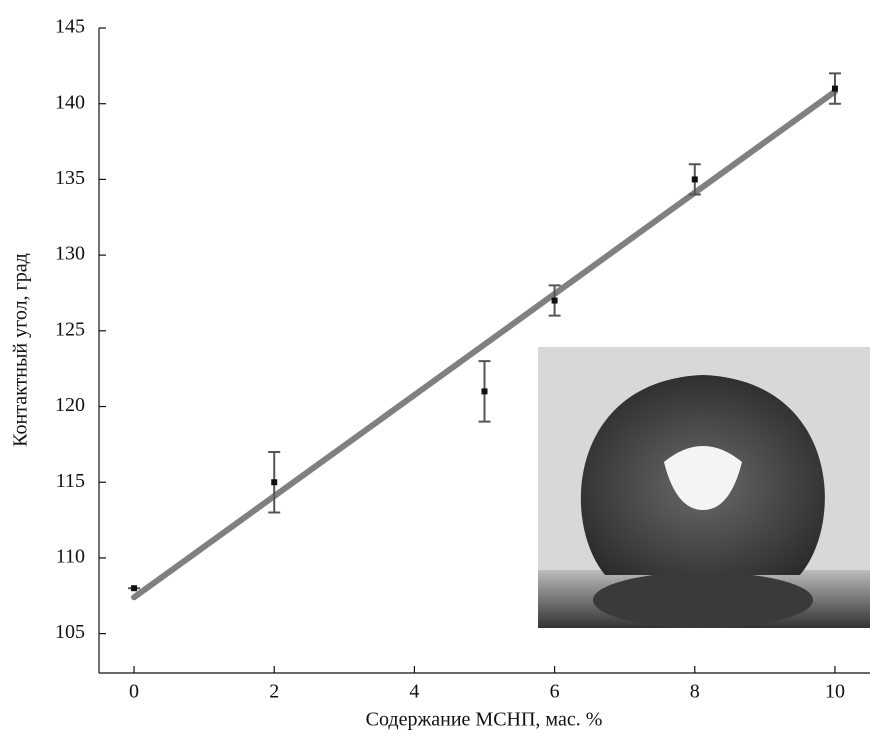 This screenshot has height=739, width=870. Describe the element at coordinates (704, 487) in the screenshot. I see `inset-photo` at that location.